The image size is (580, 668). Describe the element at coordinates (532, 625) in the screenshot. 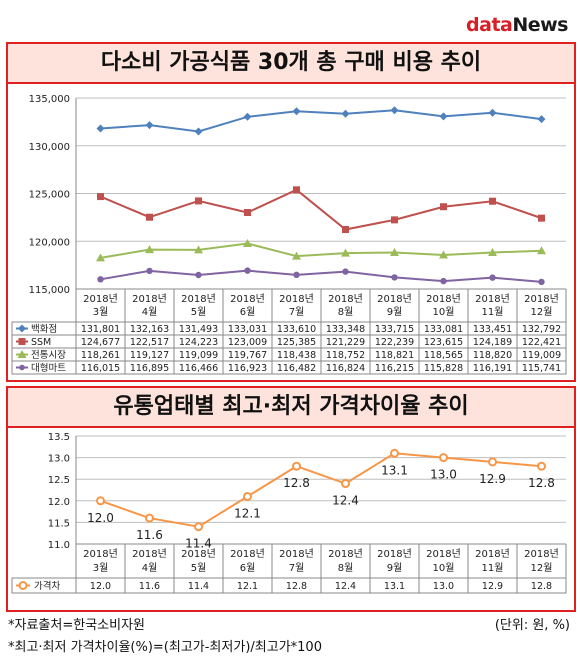

I see `unit-note: (단위: 원, %)` at that location.